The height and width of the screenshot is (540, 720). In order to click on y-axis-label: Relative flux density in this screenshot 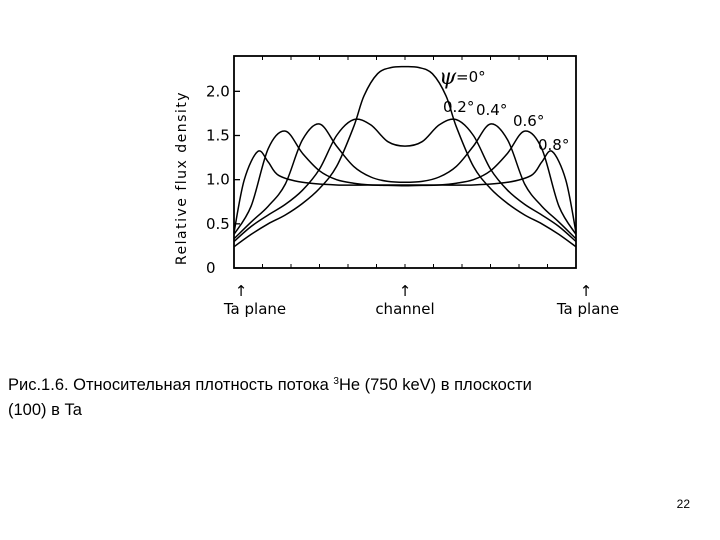, I will do `click(182, 178)`.